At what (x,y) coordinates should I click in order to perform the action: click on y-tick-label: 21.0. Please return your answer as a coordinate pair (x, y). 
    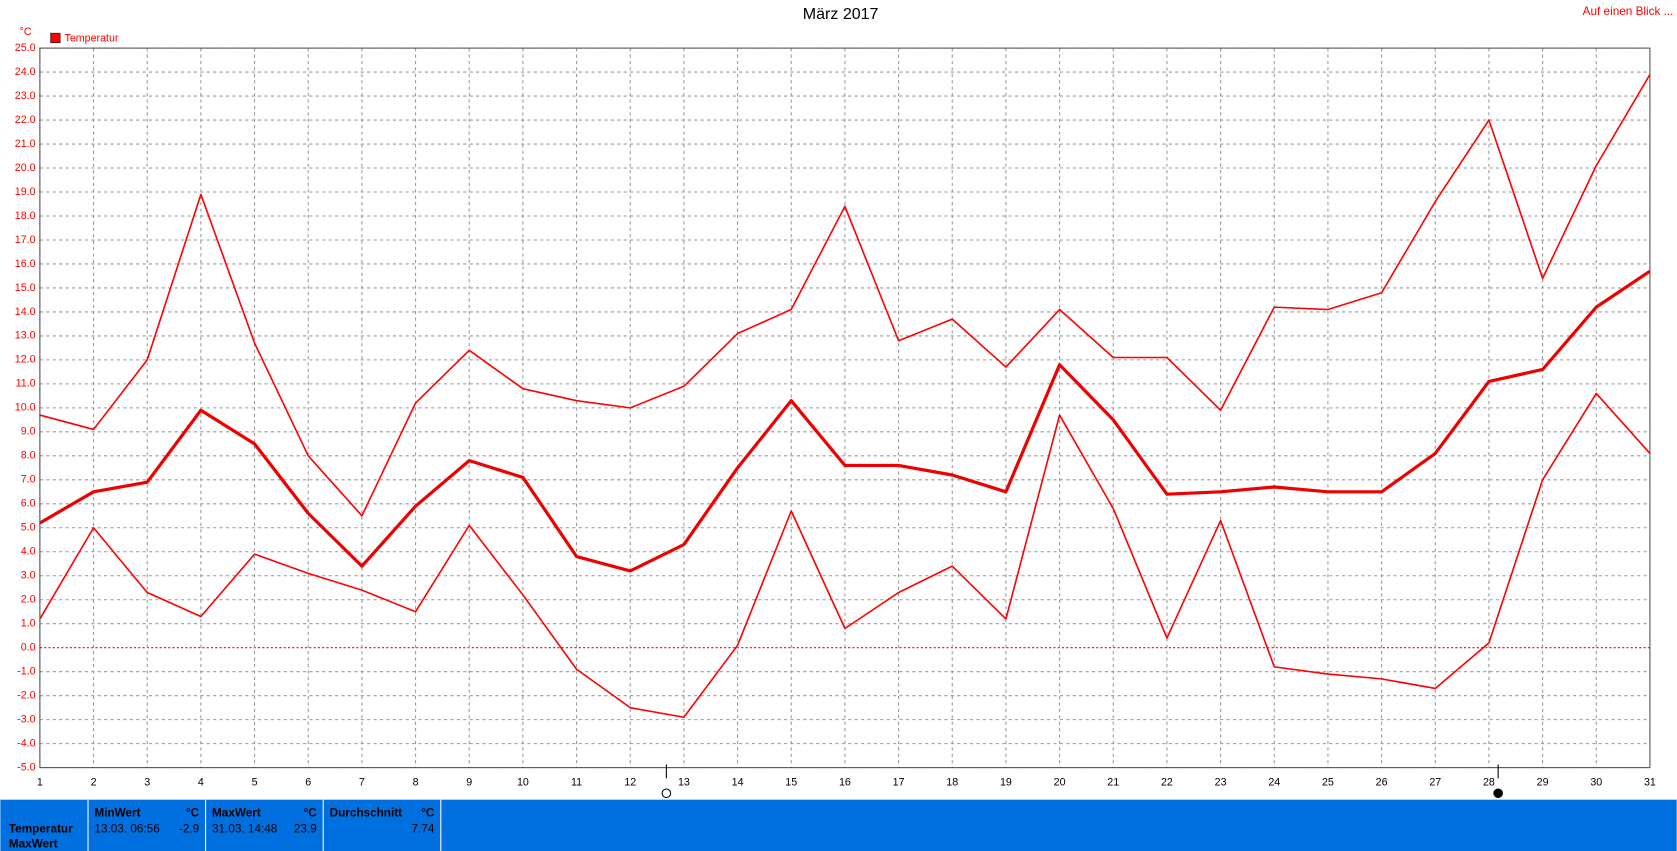
    Looking at the image, I should click on (25, 144).